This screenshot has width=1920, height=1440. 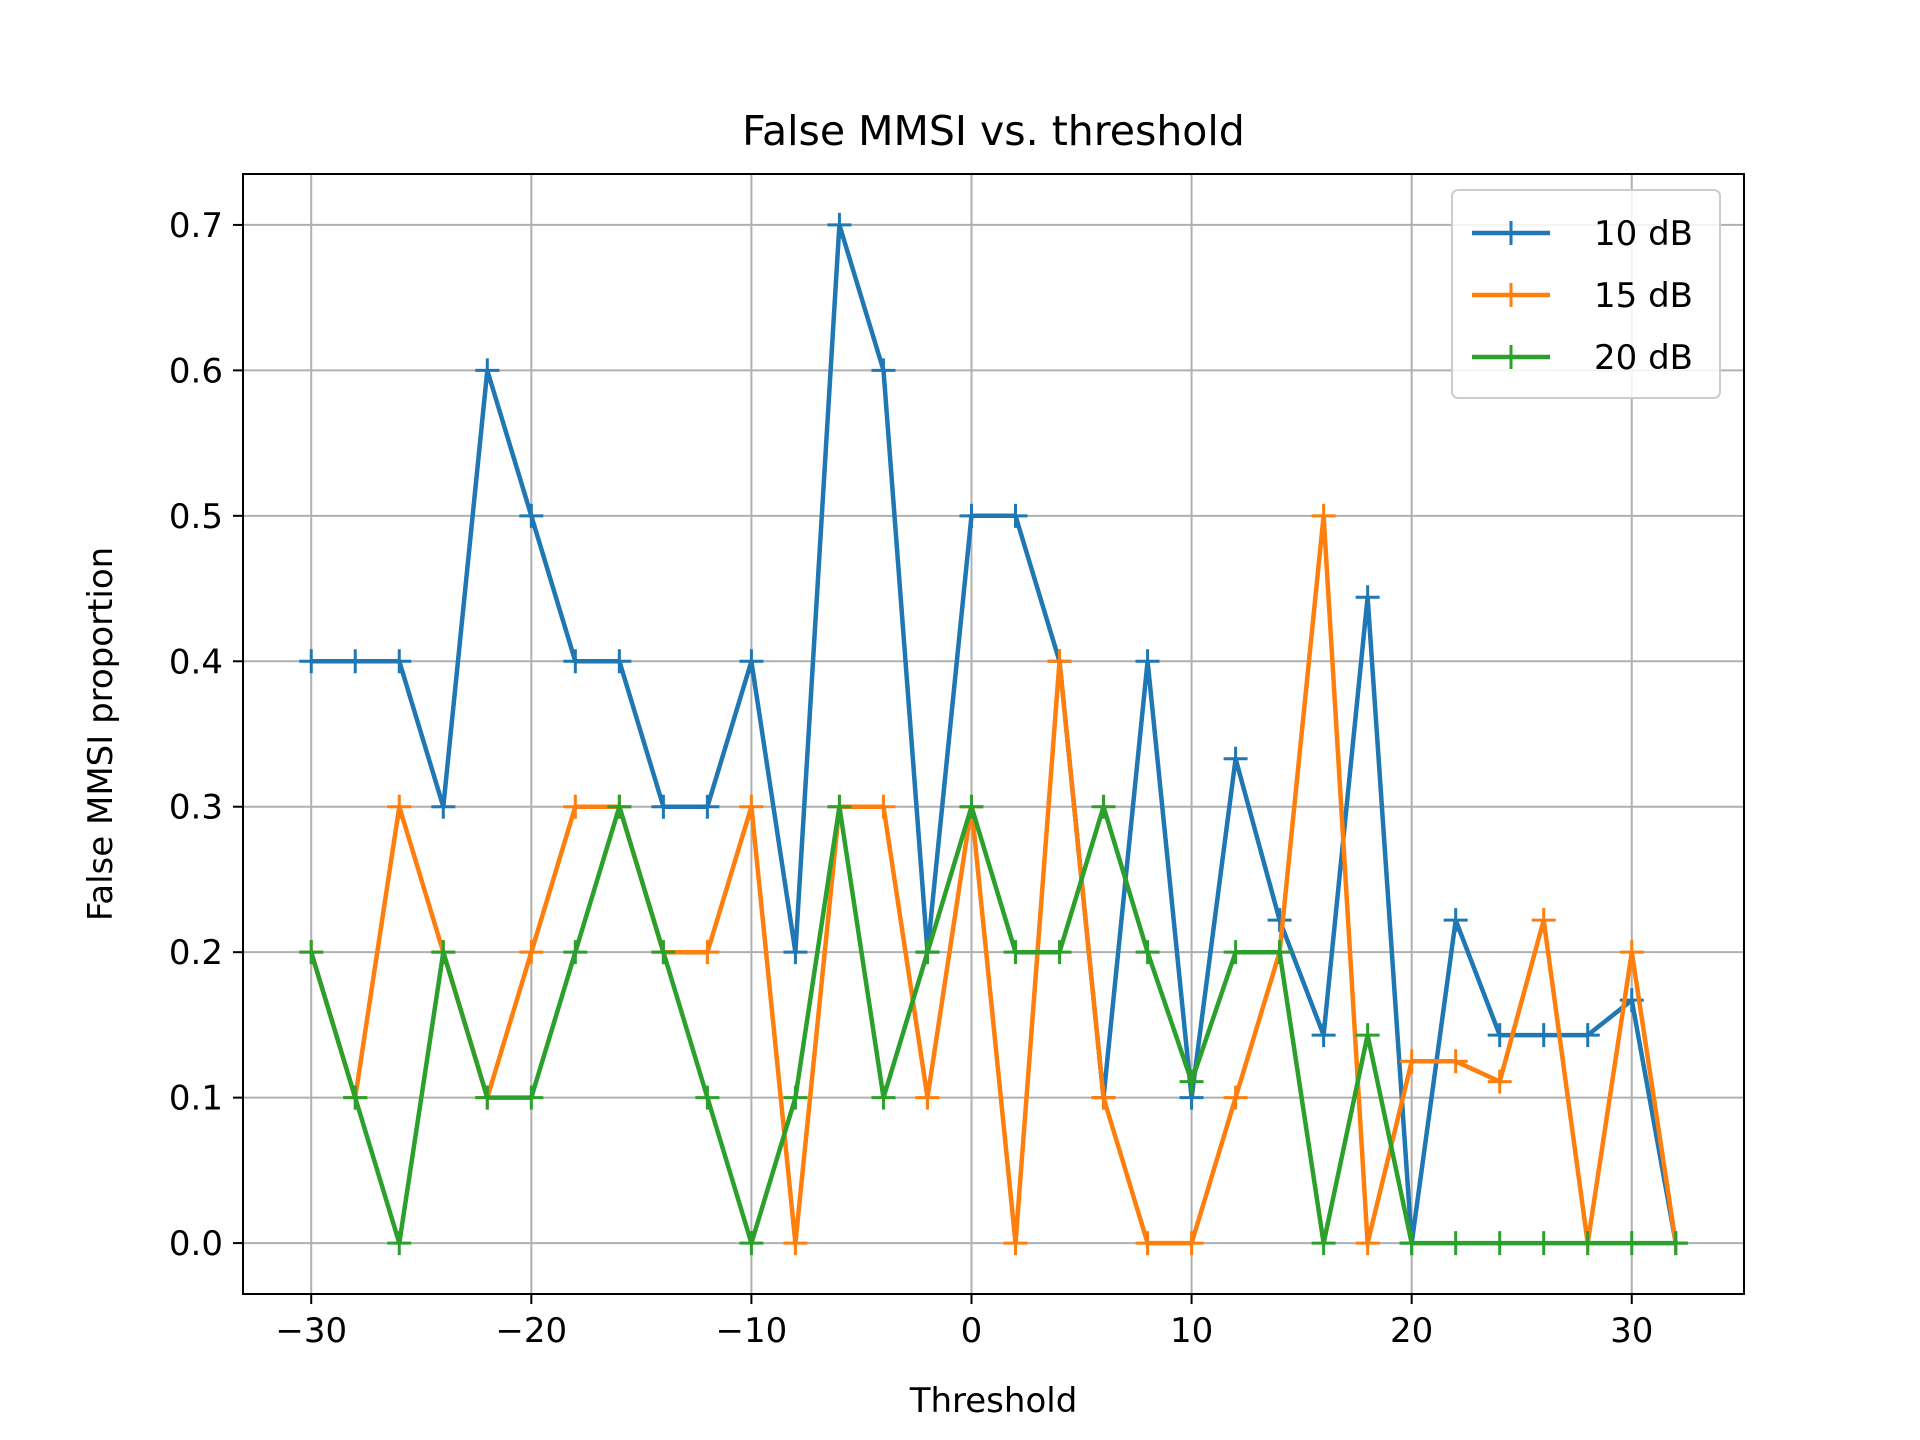 I want to click on legend-item: 15 dB, so click(x=1582, y=296).